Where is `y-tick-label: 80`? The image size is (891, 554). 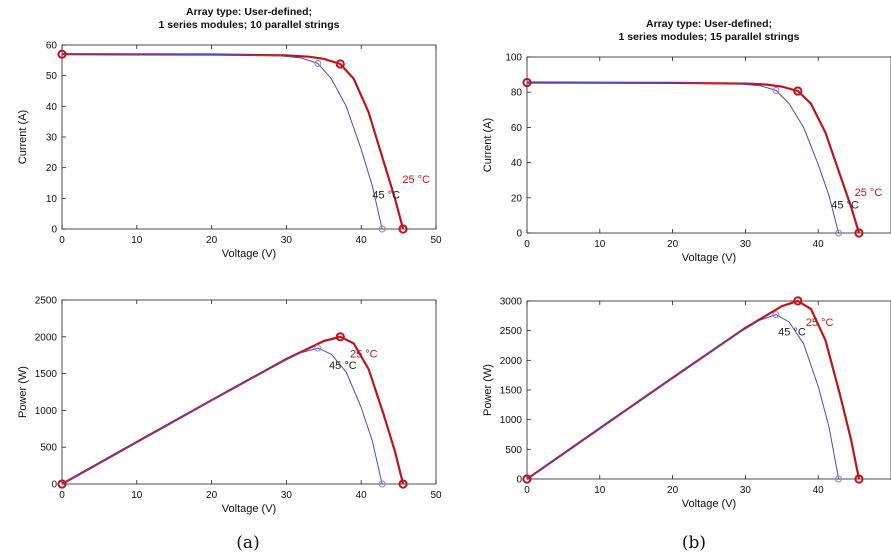 y-tick-label: 80 is located at coordinates (517, 93).